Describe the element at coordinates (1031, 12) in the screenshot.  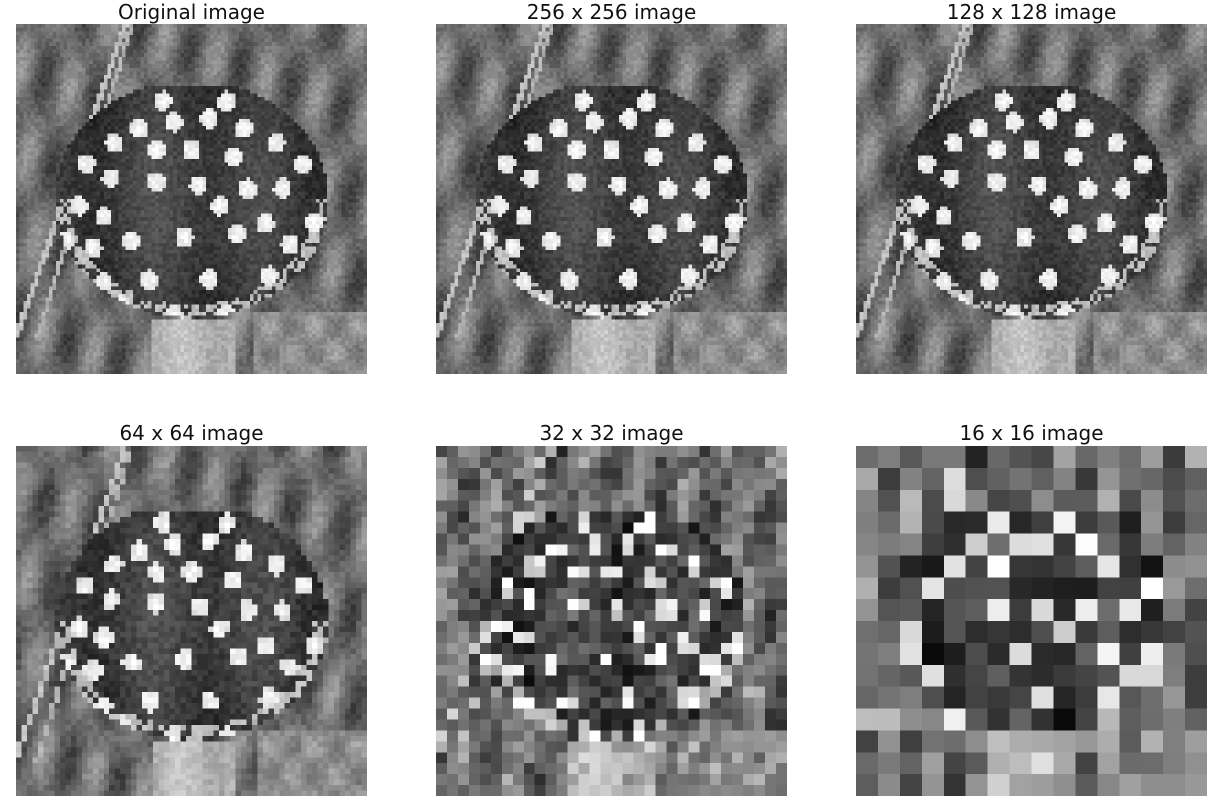
I see `panel-title: 128 x 128 image` at that location.